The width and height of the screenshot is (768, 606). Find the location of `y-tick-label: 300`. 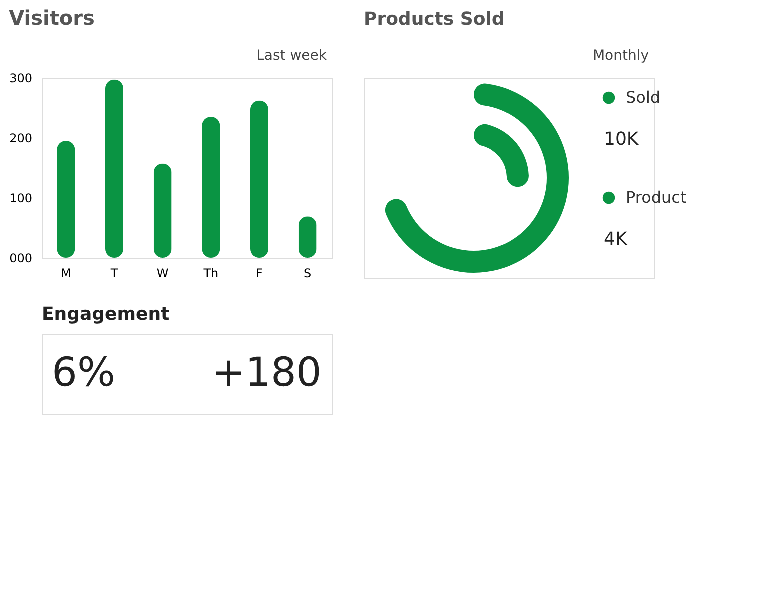

y-tick-label: 300 is located at coordinates (21, 79).